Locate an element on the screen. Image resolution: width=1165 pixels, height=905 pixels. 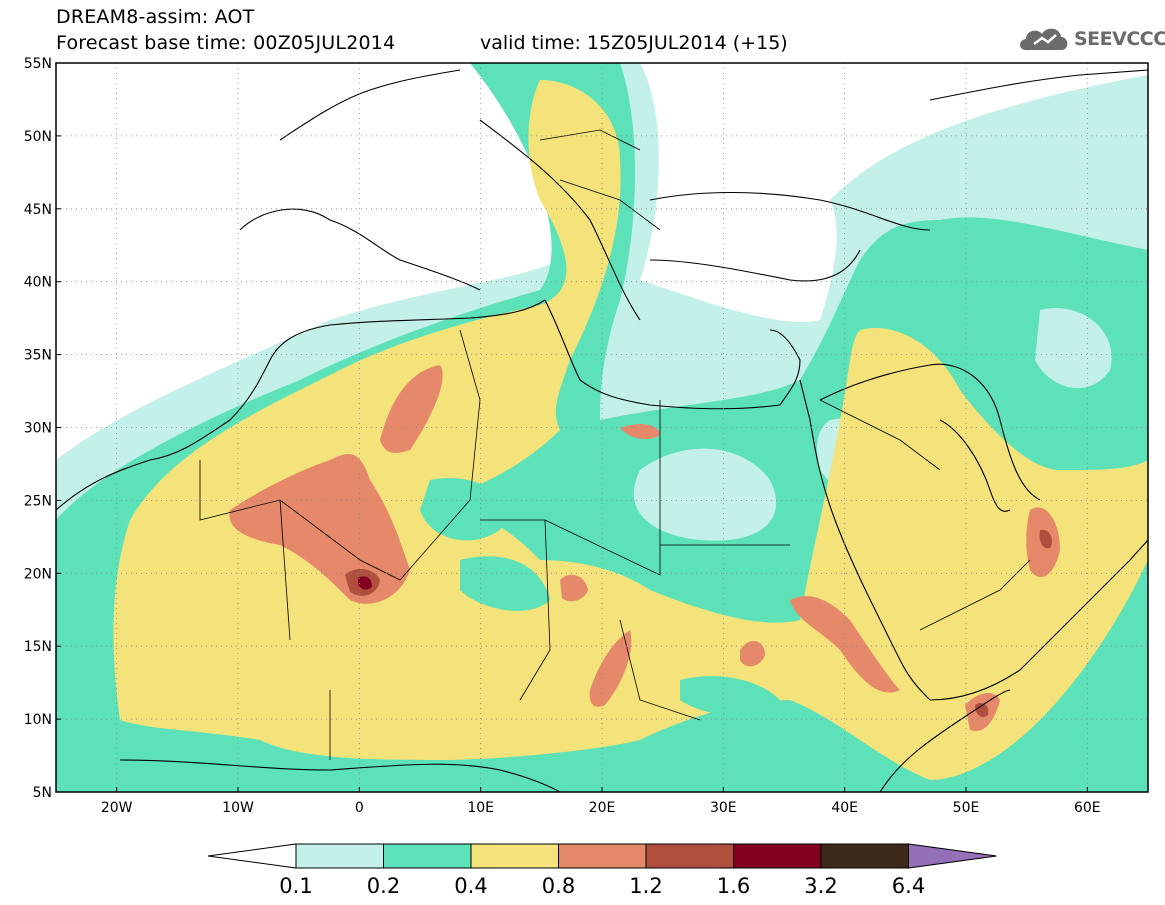
lon-label: 20E is located at coordinates (602, 808).